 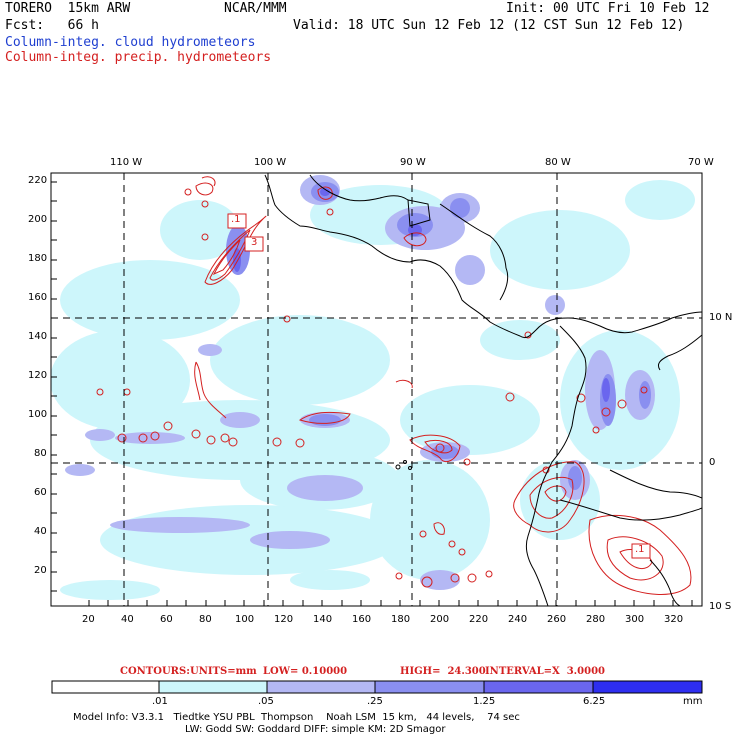 I want to click on contour-label: 3, so click(x=254, y=242).